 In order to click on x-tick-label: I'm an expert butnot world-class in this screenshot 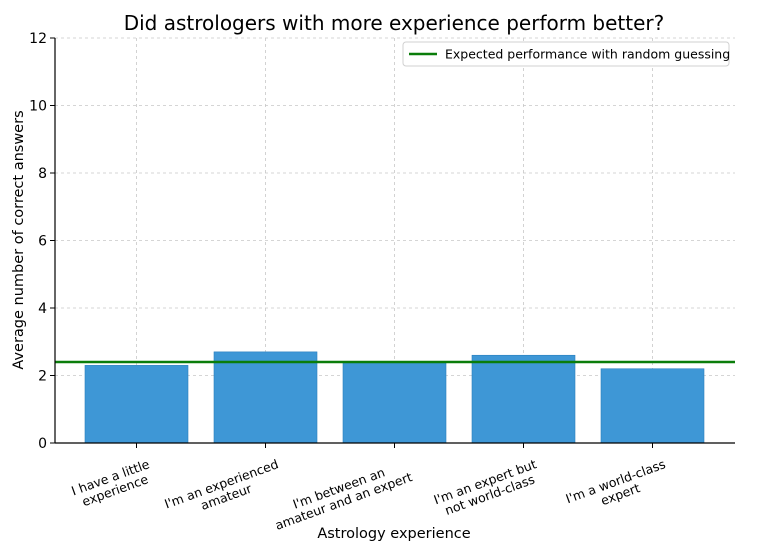, I will do `click(488, 488)`.